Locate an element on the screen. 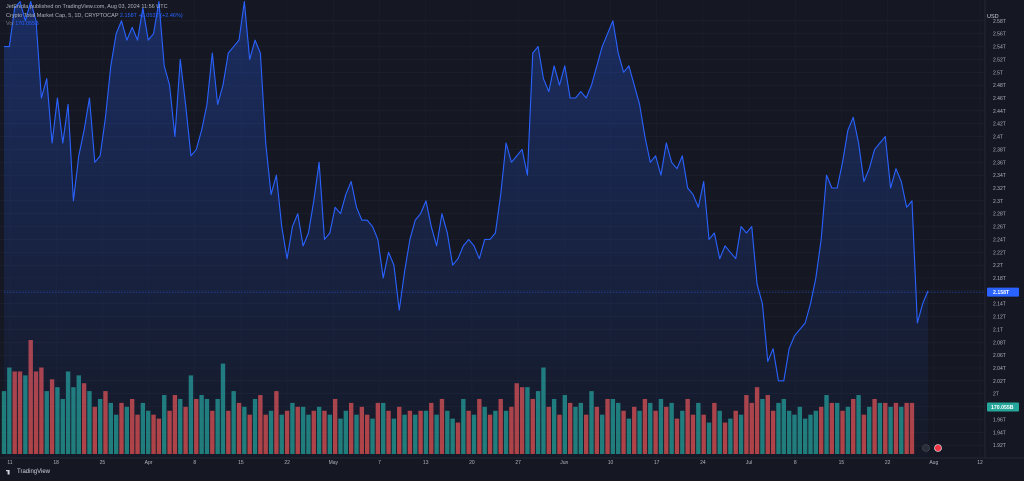 Image resolution: width=1024 pixels, height=481 pixels. y-tick-label: 1.92T is located at coordinates (999, 446).